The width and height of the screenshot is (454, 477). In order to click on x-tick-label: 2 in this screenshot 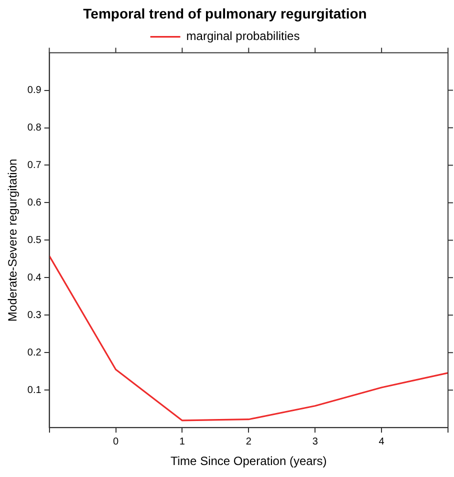, I will do `click(249, 442)`.